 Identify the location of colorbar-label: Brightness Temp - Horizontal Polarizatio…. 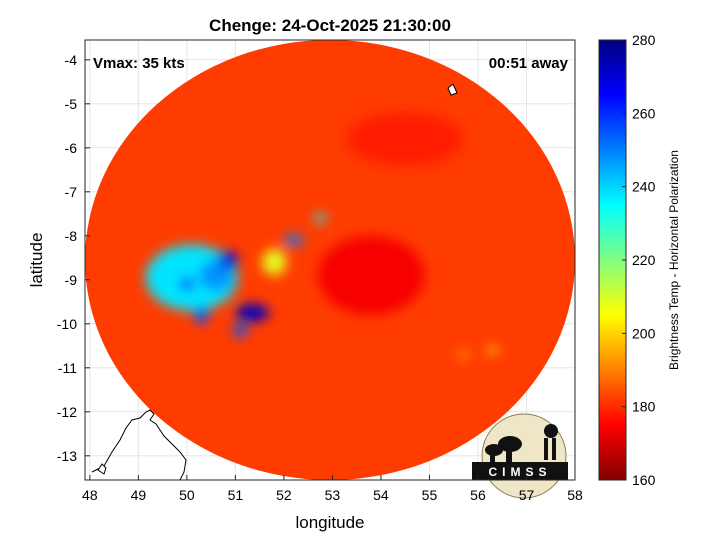
(674, 260).